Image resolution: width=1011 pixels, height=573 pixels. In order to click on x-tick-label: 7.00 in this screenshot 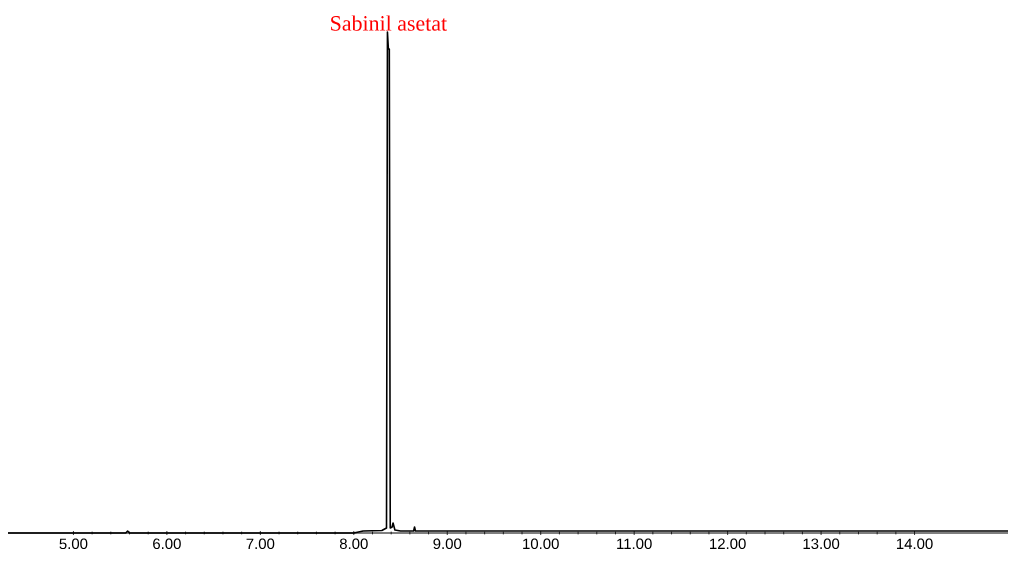, I will do `click(260, 544)`.